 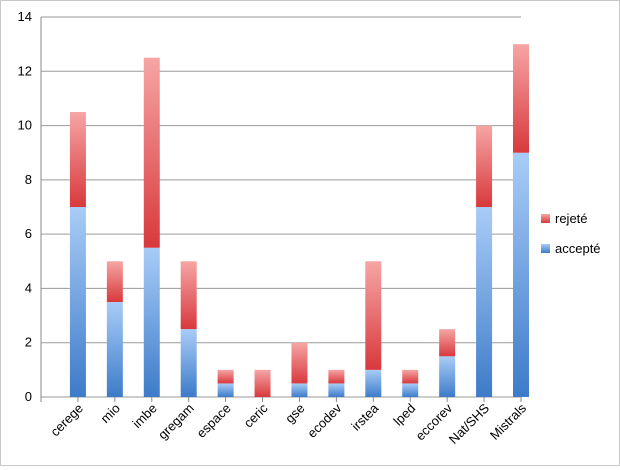 I want to click on bar-rejeté-imbe, so click(x=151, y=152).